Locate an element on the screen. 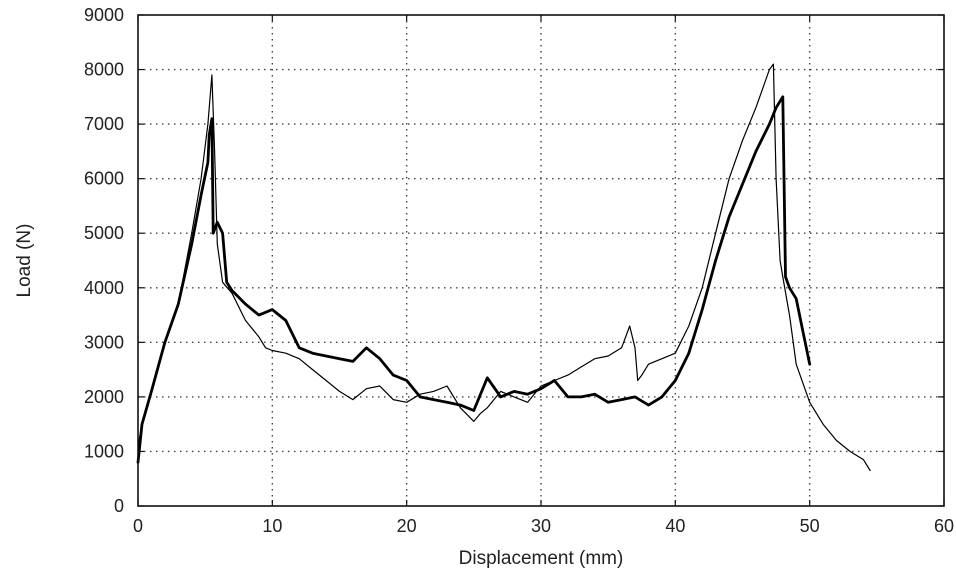 This screenshot has width=956, height=571. y-tick-label: 7000 is located at coordinates (104, 124).